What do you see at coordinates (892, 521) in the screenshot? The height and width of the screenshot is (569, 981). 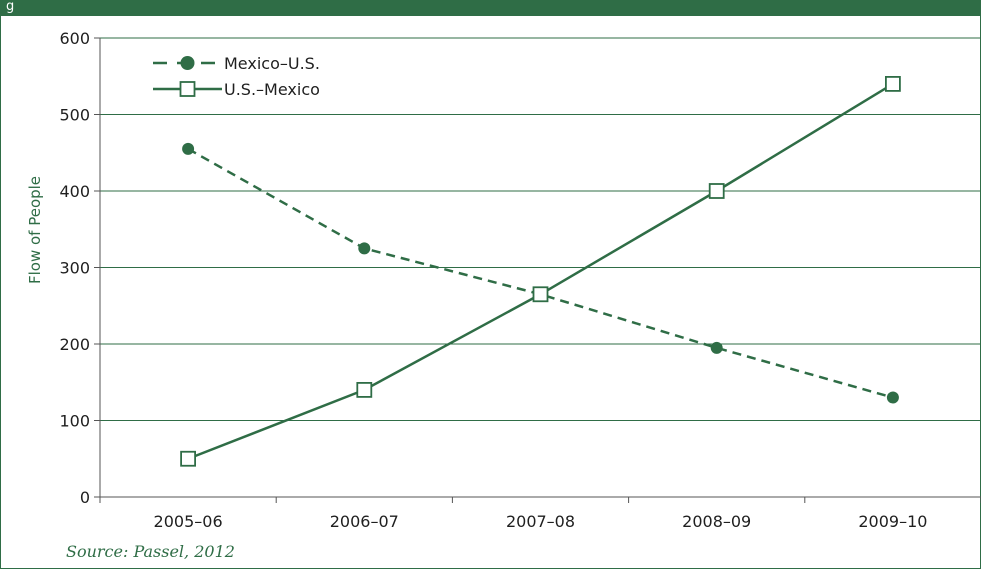 I see `x-tick-label-4: 2009–10` at bounding box center [892, 521].